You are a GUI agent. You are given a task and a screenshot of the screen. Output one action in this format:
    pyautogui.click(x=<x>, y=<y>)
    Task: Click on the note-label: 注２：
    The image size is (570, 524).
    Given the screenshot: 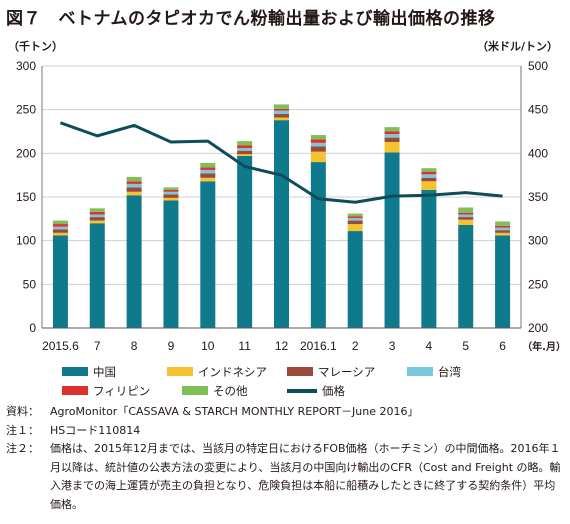 What is the action you would take?
    pyautogui.click(x=22, y=448)
    